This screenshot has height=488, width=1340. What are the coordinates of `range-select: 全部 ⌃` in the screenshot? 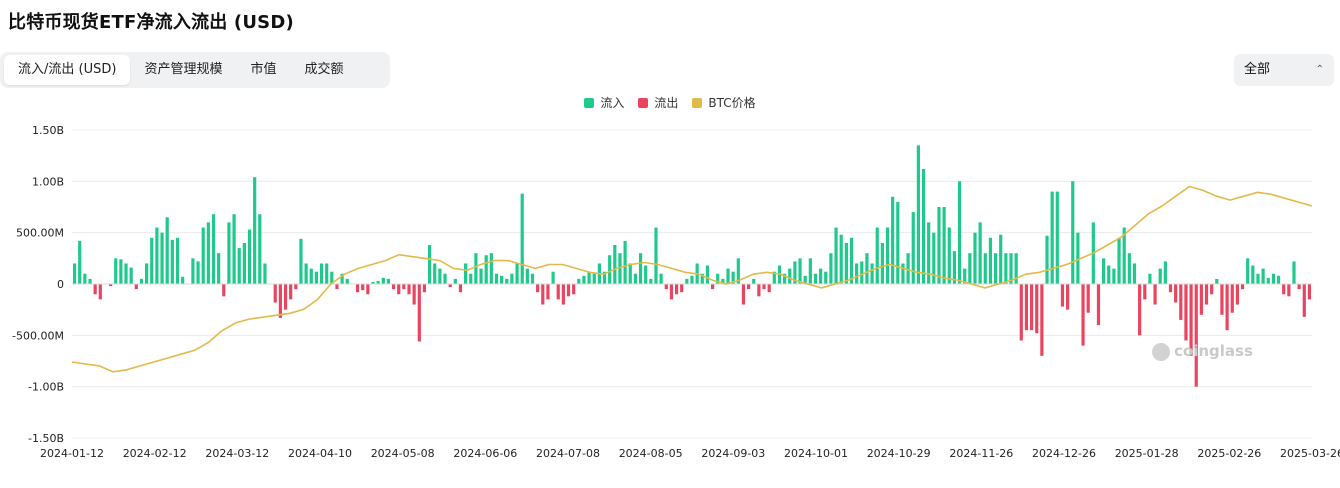 It's located at (1284, 70).